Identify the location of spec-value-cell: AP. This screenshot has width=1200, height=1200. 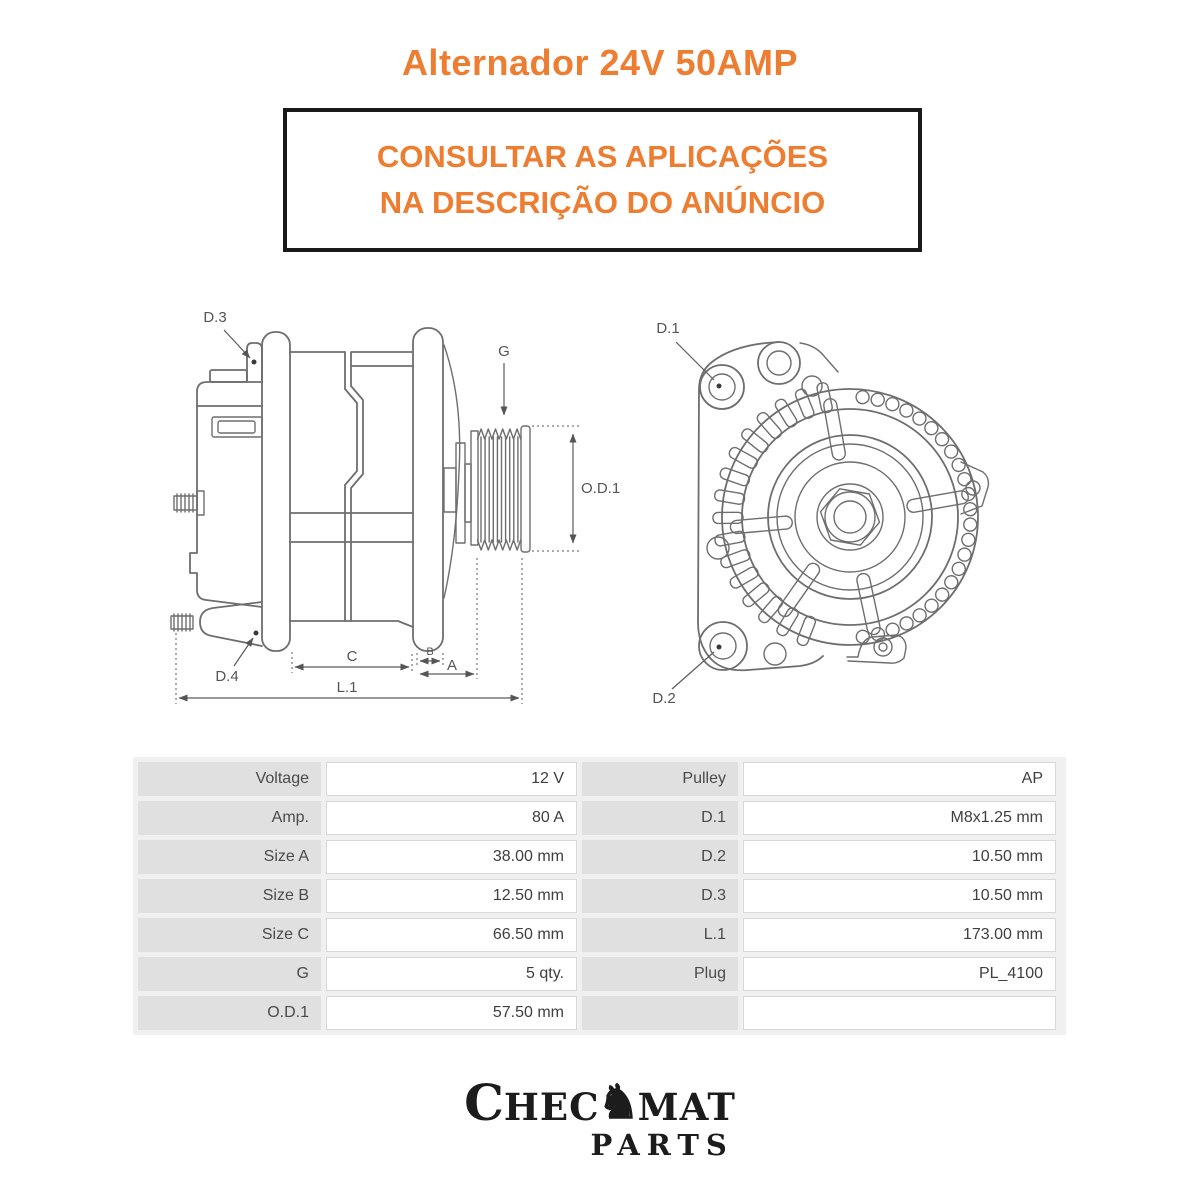
(899, 779).